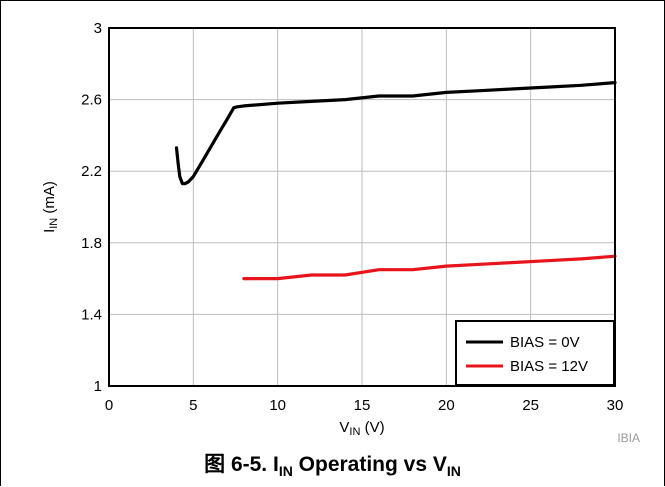 The width and height of the screenshot is (665, 487). What do you see at coordinates (628, 438) in the screenshot?
I see `watermark-label: IBIA` at bounding box center [628, 438].